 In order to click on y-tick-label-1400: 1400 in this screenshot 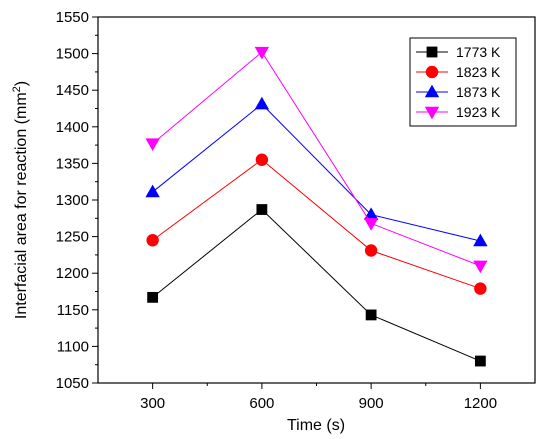, I will do `click(72, 127)`.